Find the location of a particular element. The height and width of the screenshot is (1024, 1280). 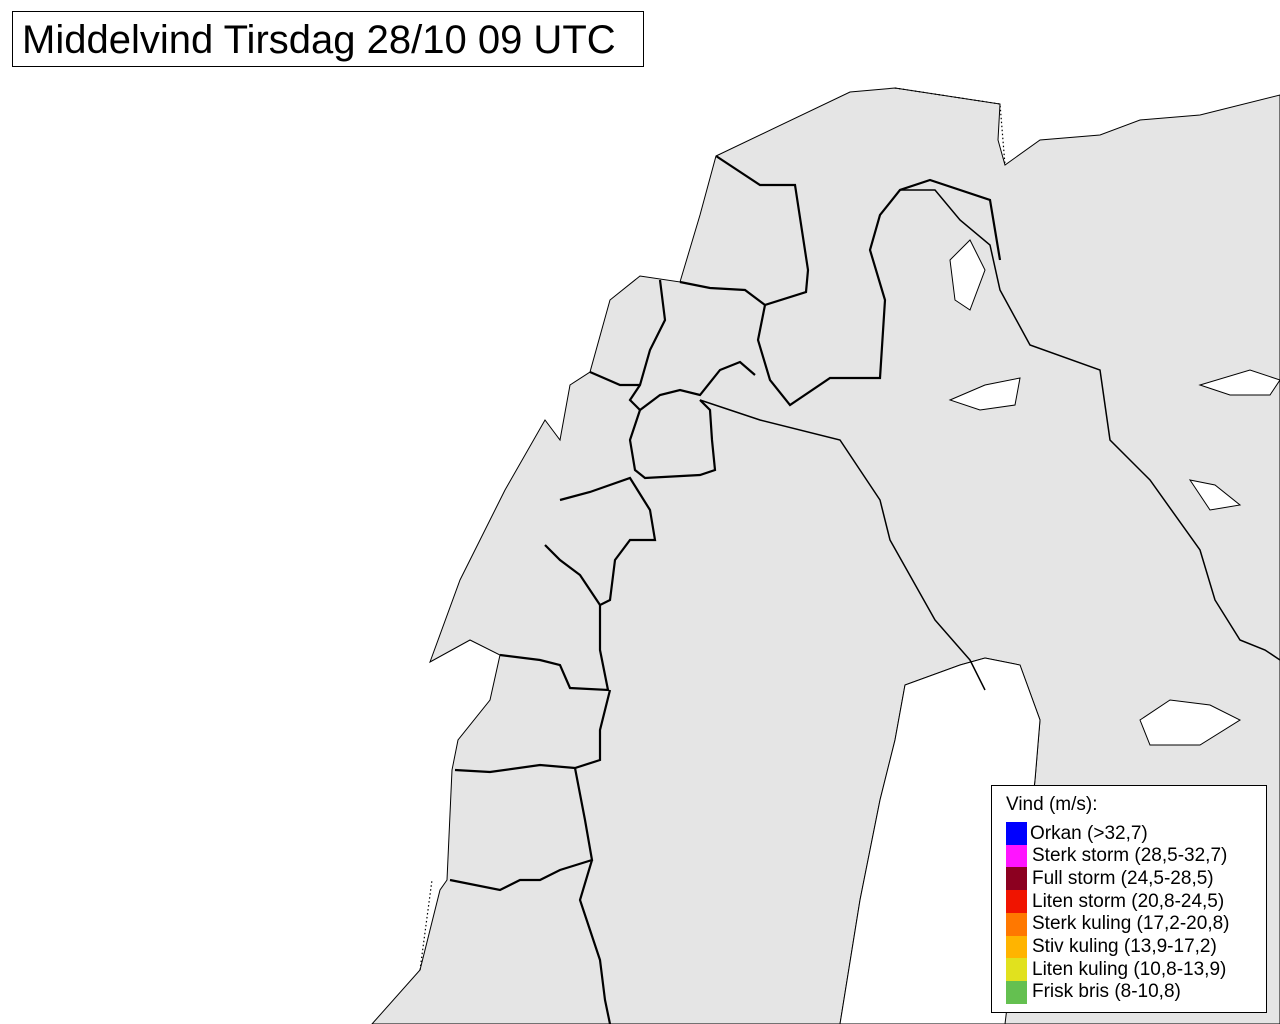

legend-item: Stiv kuling (13,9-17,2) is located at coordinates (1111, 947).